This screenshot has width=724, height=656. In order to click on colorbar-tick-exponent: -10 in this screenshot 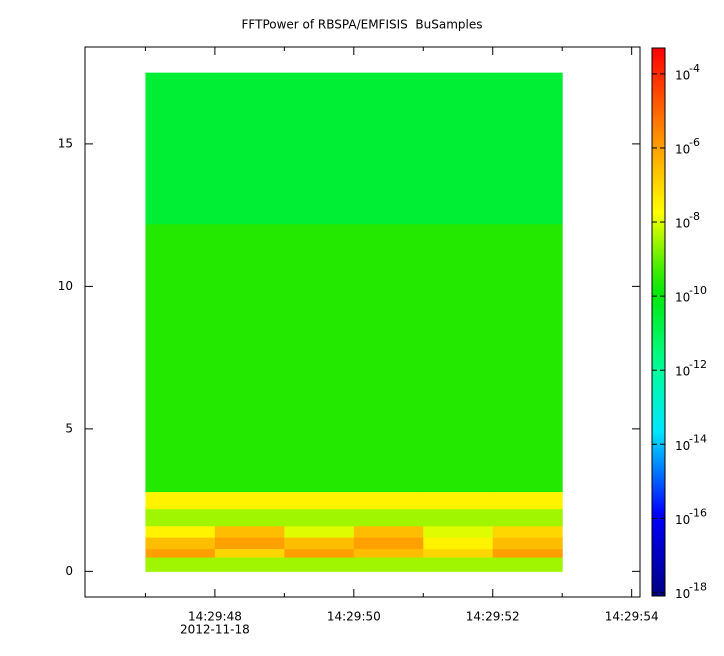, I will do `click(698, 290)`.